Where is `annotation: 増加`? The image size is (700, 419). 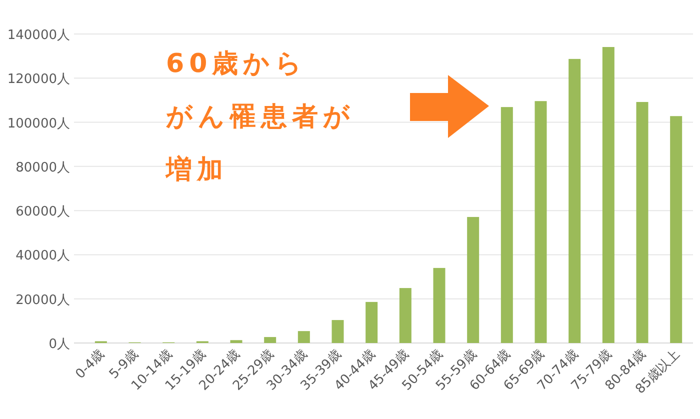 annotation: 増加 is located at coordinates (196, 169).